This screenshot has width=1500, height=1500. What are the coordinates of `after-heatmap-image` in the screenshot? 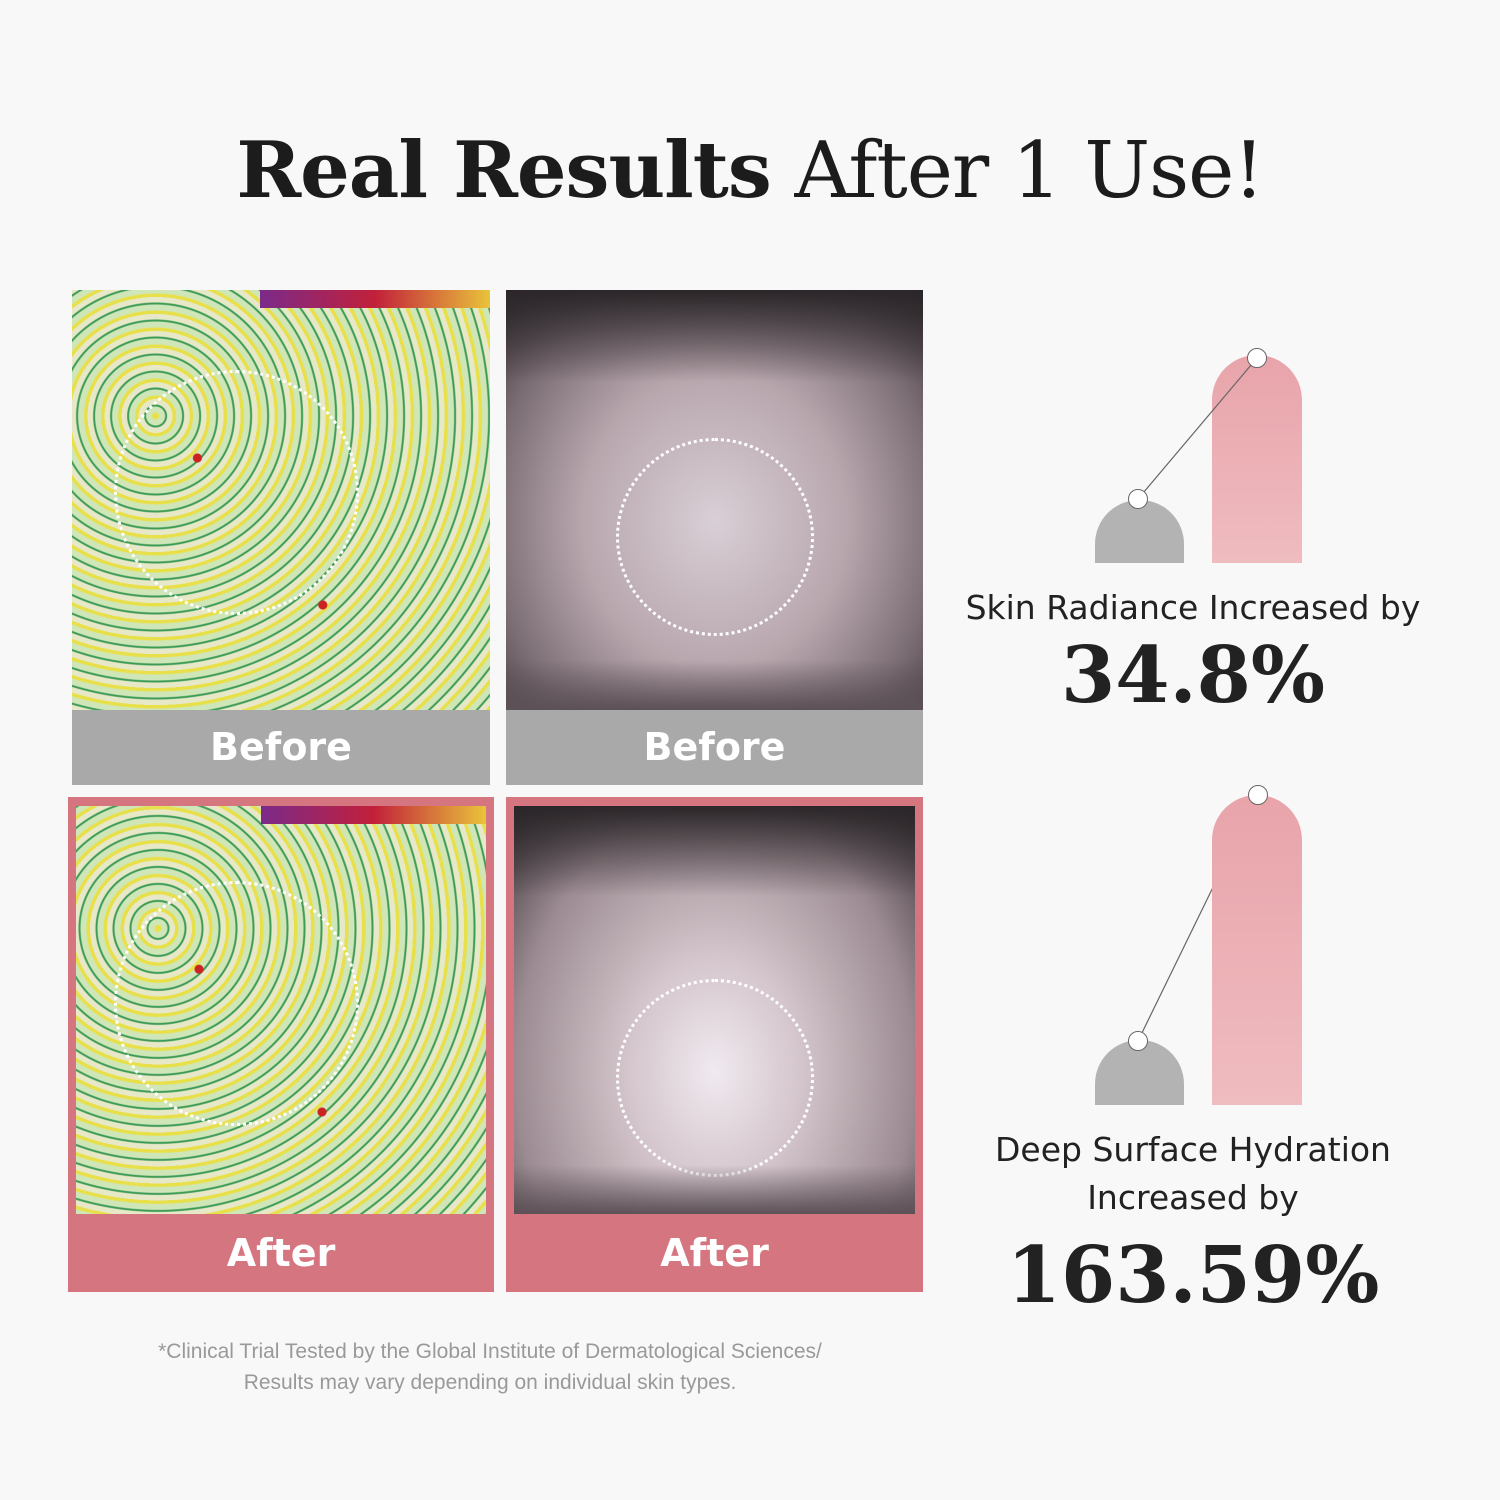 It's located at (281, 1010).